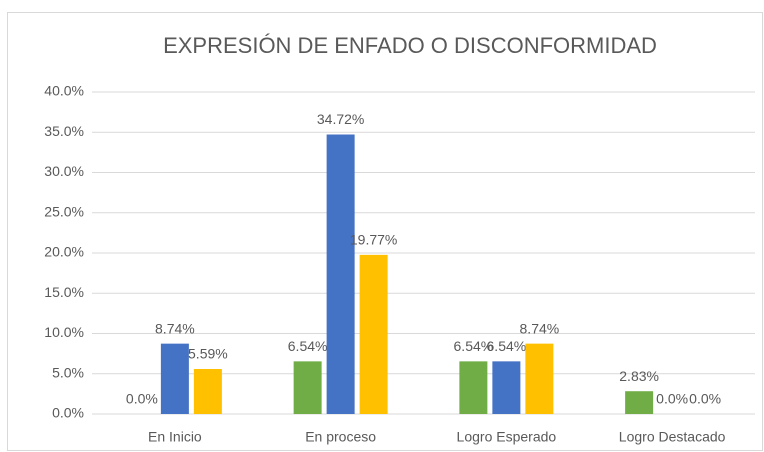  Describe the element at coordinates (340, 119) in the screenshot. I see `data-label: 34.72%` at that location.